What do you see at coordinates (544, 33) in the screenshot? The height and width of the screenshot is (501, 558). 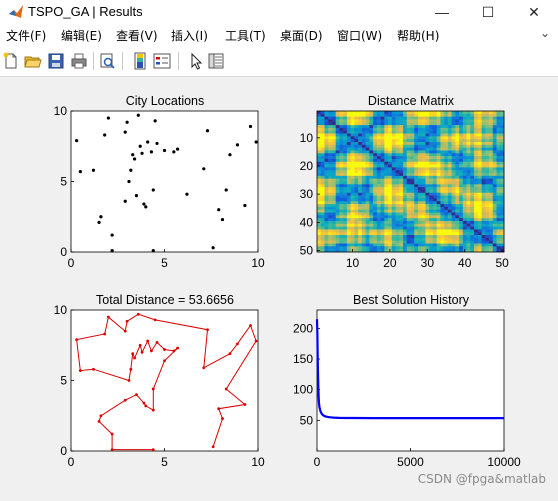 I see `chevron-down-icon: ⌄` at bounding box center [544, 33].